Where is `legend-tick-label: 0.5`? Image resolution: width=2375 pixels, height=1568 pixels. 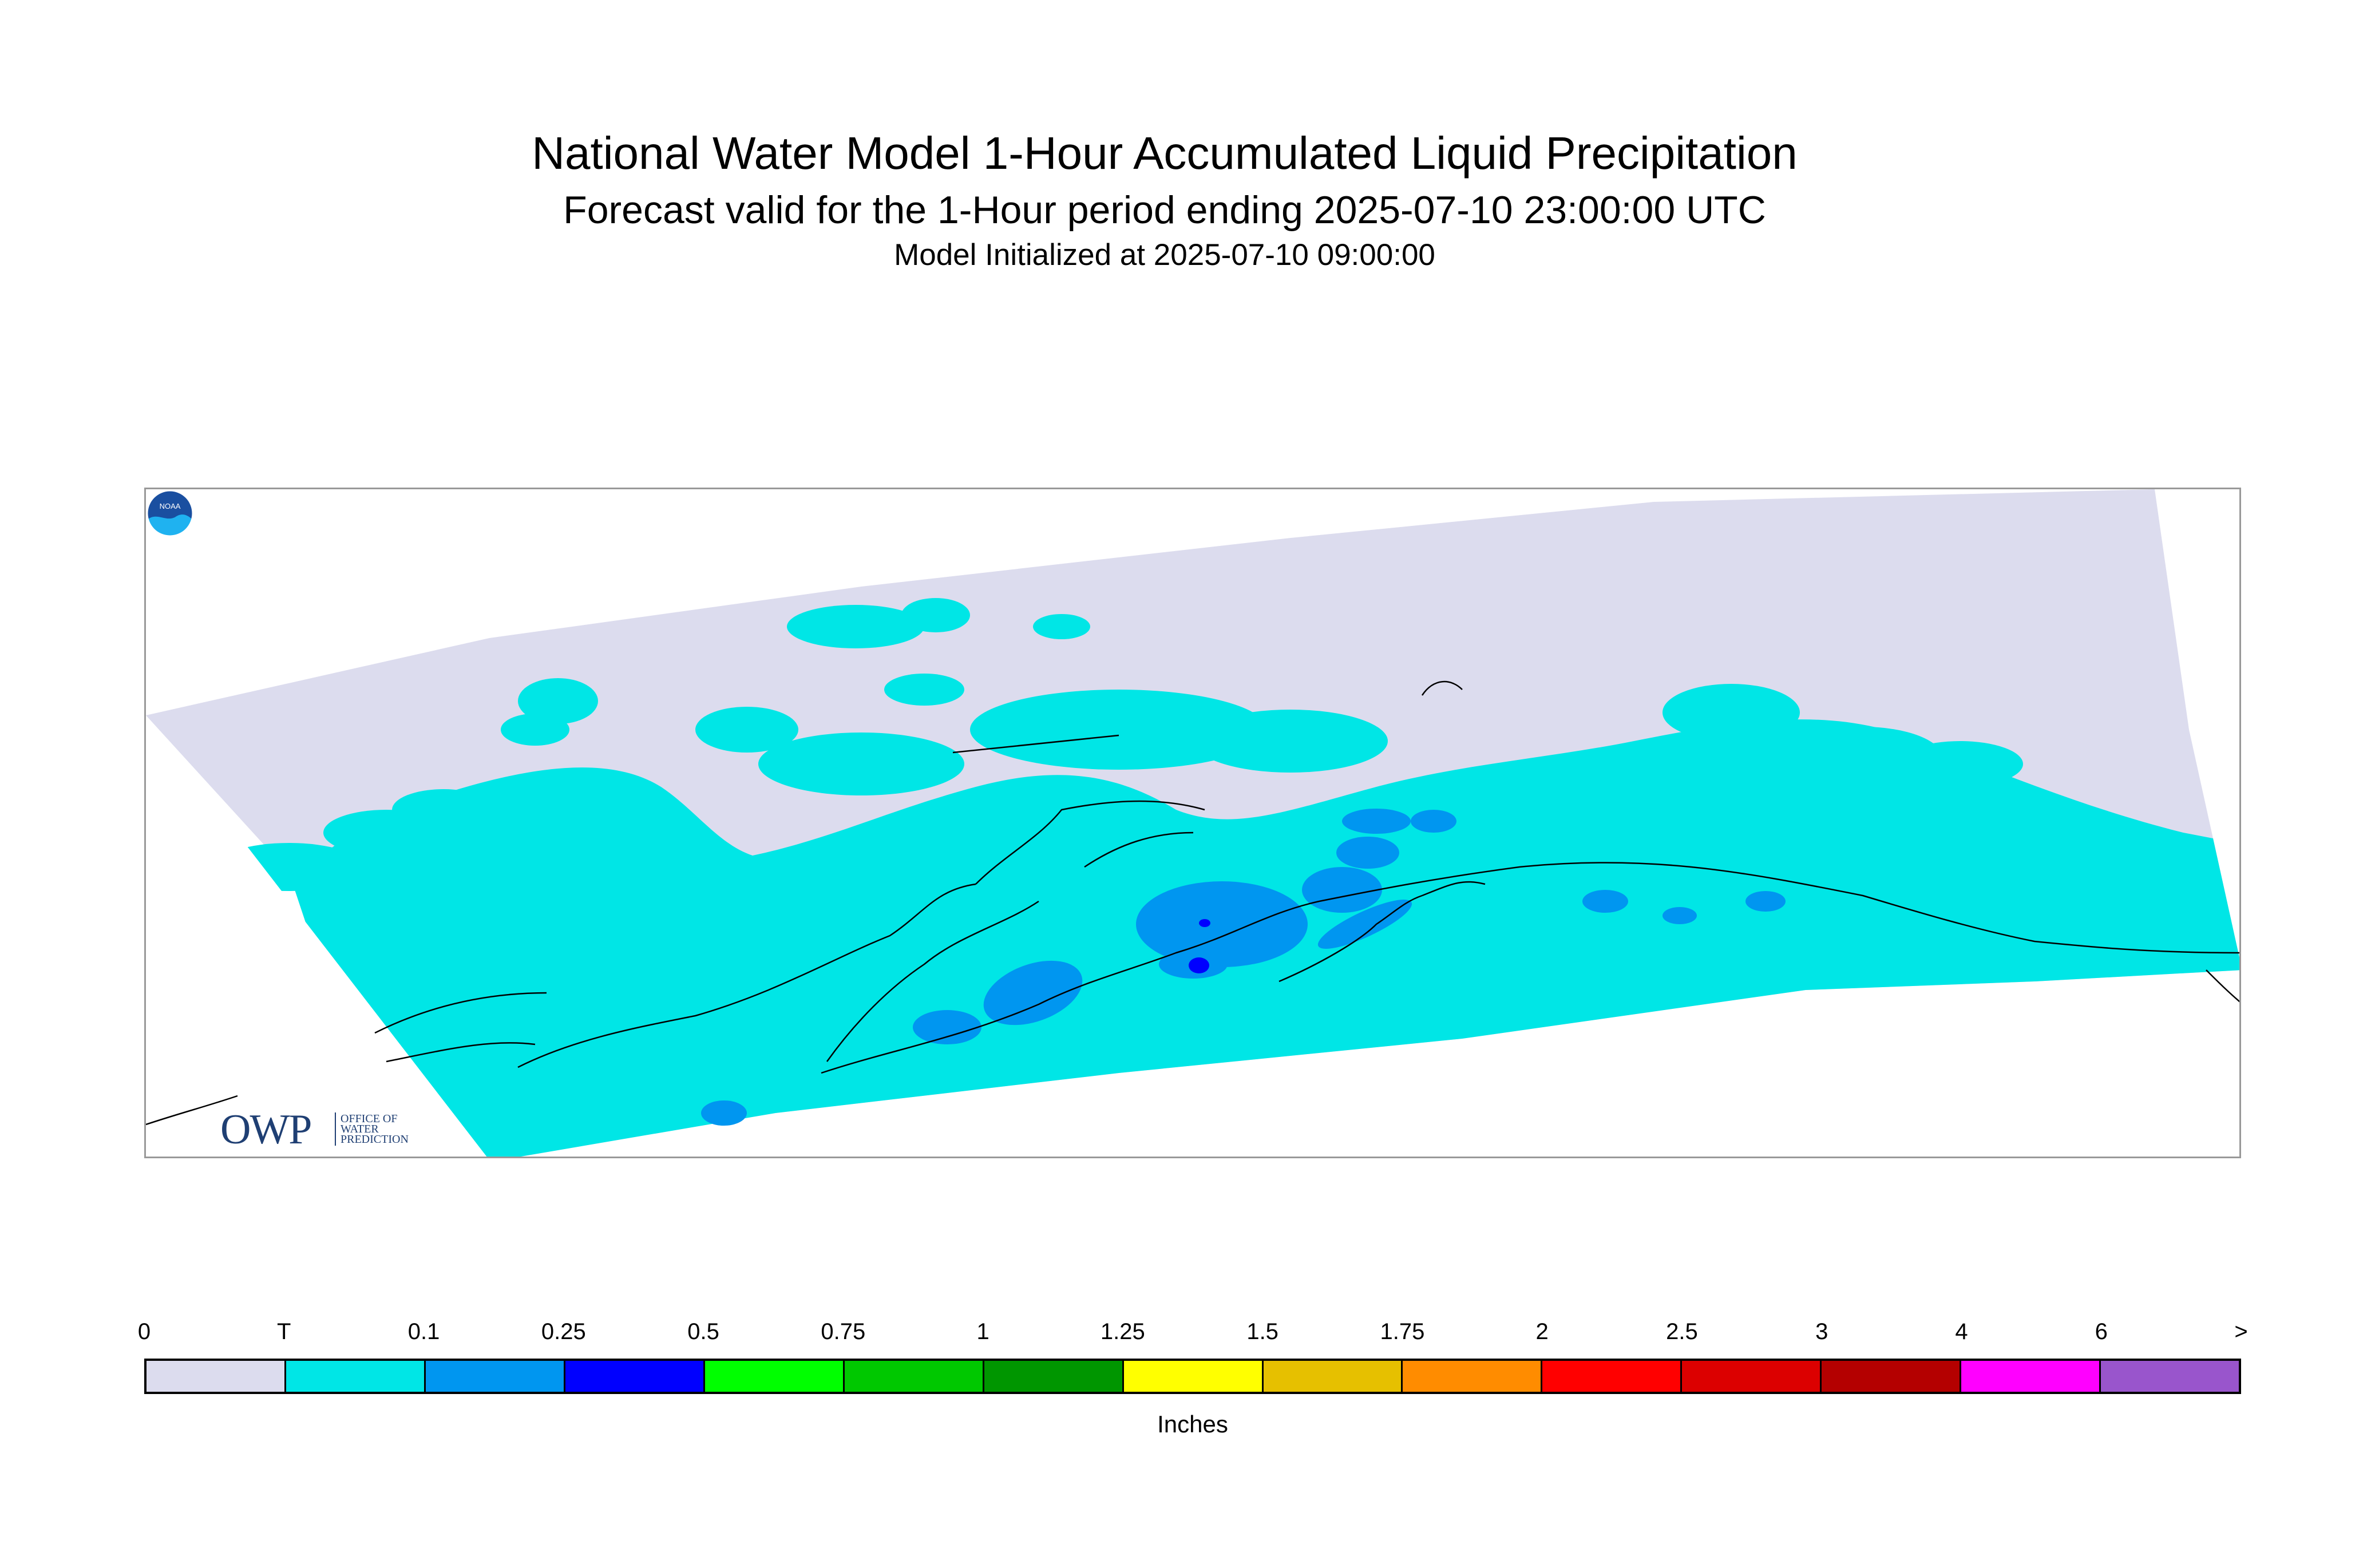
legend-tick-label: 0.5 is located at coordinates (703, 1331).